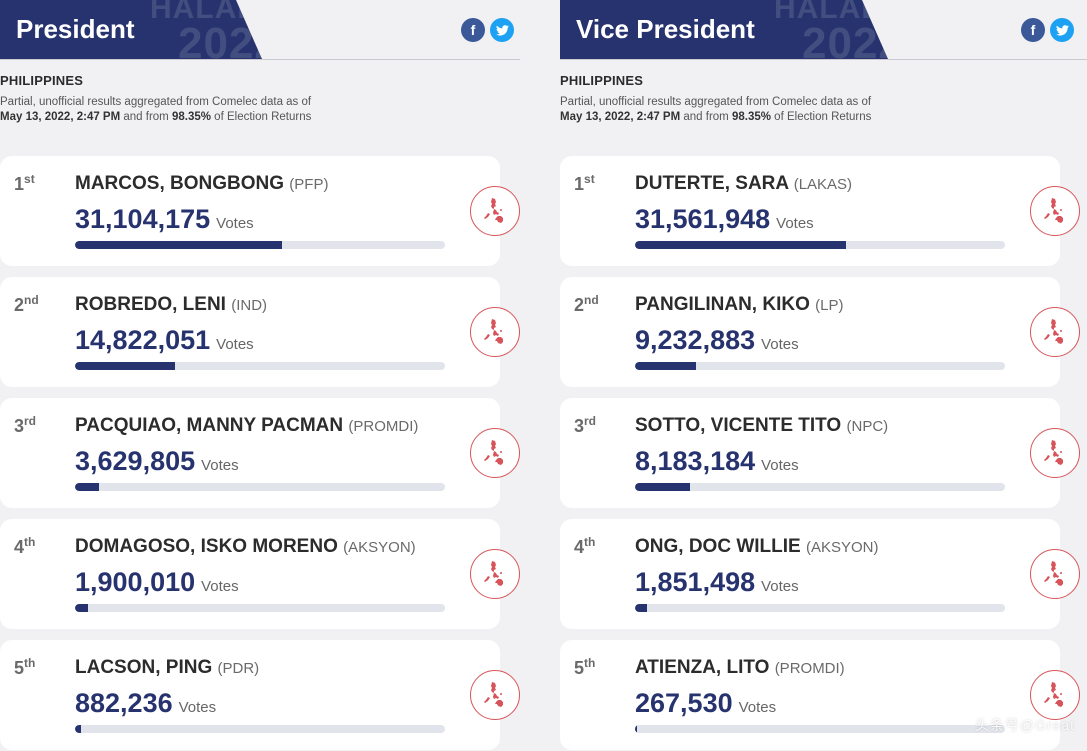 The width and height of the screenshot is (1087, 751). What do you see at coordinates (247, 425) in the screenshot?
I see `candidate-name: PACQUIAO, MANNY PACMAN (PROMDI)` at bounding box center [247, 425].